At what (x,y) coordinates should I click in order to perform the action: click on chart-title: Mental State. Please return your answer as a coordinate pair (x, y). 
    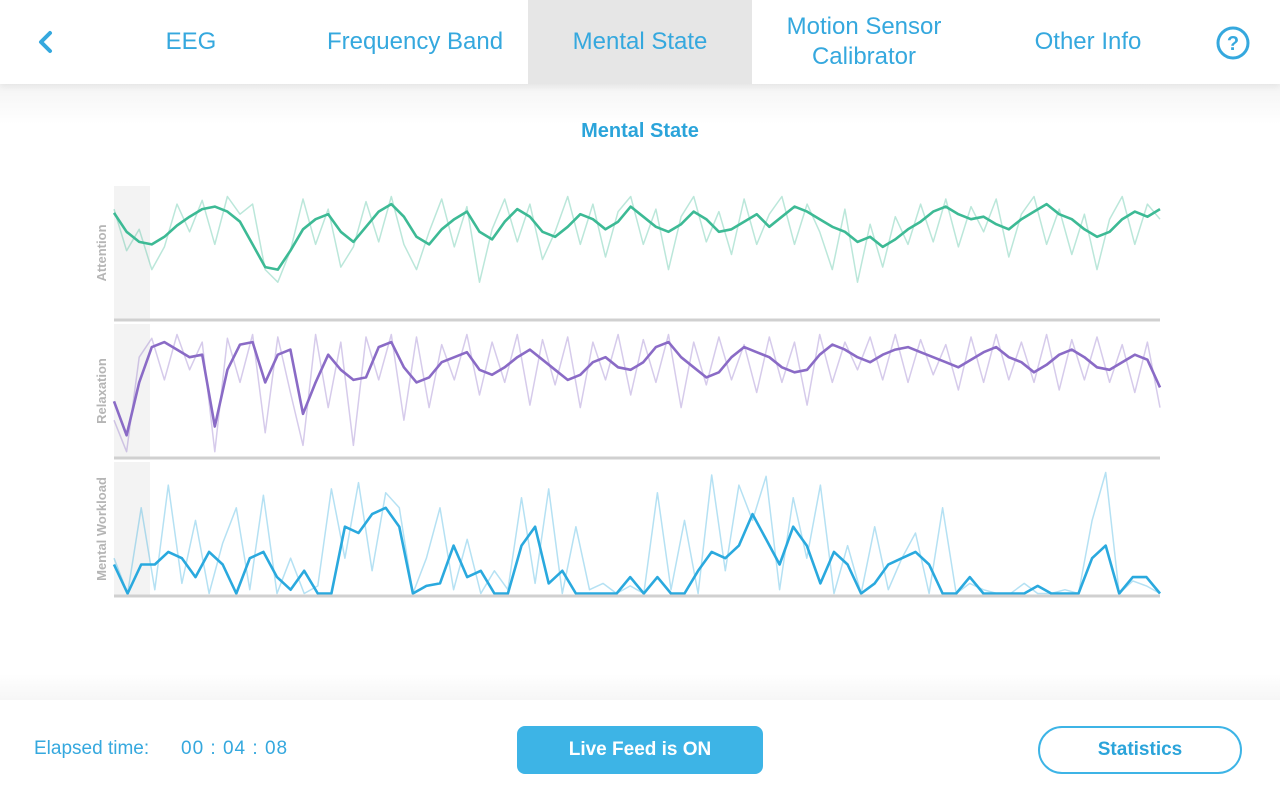
    Looking at the image, I should click on (640, 131).